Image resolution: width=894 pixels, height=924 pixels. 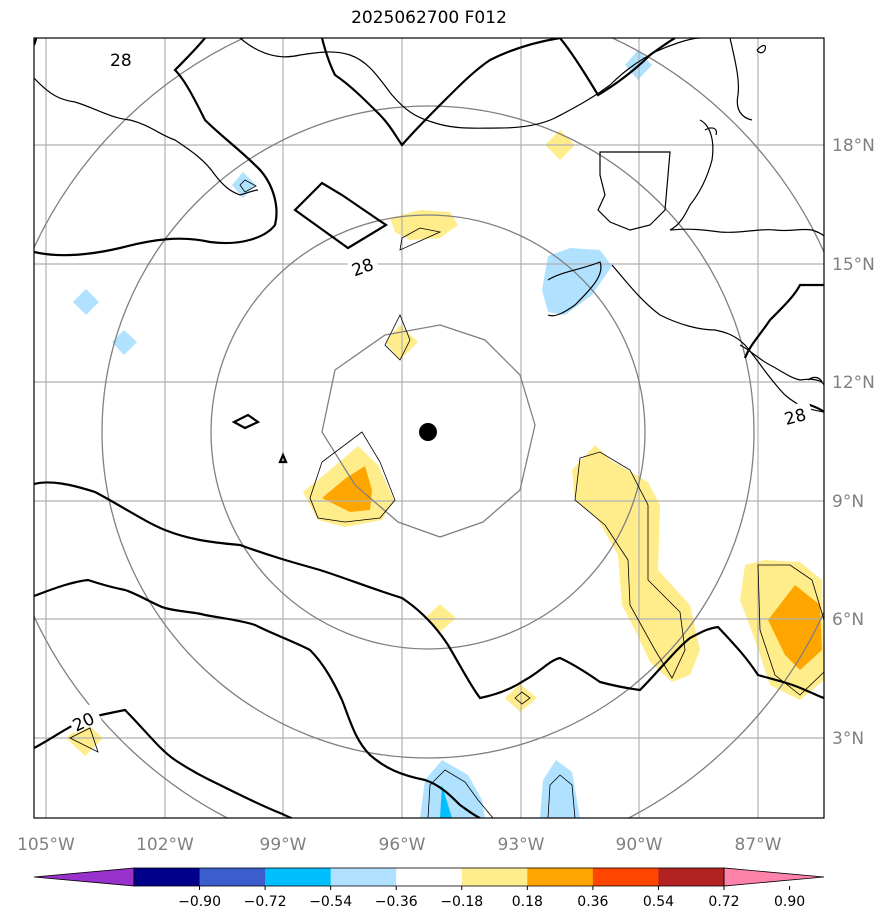 I want to click on contour-28-dot, so click(x=283, y=458).